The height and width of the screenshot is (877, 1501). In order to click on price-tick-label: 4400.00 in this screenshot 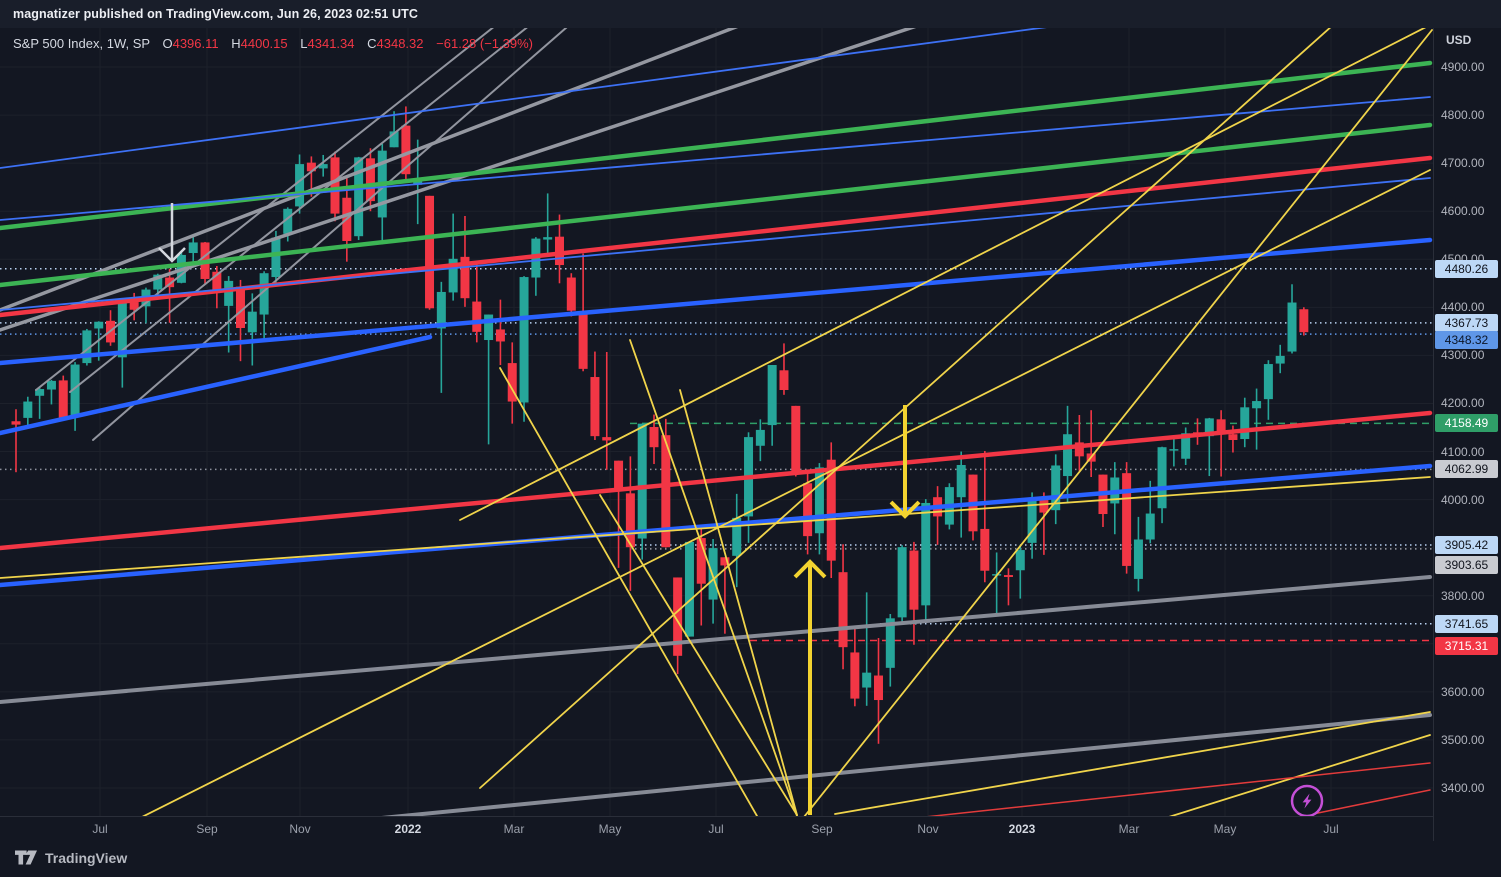, I will do `click(1463, 307)`.